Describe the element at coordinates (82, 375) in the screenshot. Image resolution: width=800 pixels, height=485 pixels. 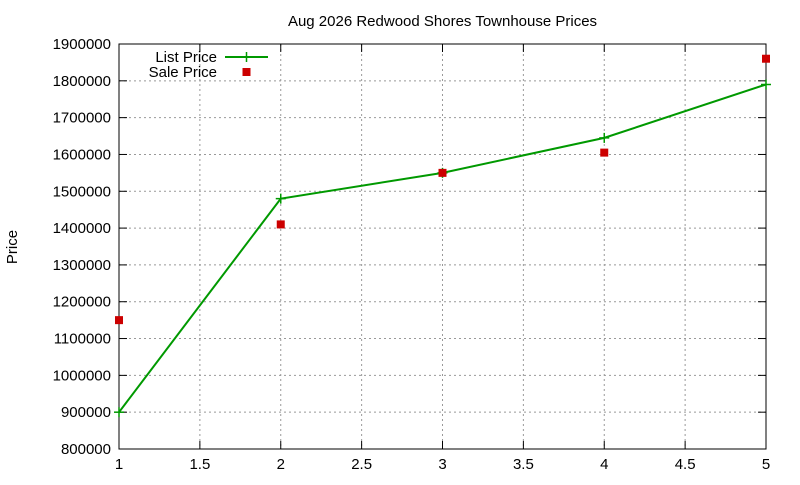
I see `y-tick-label: 1000000` at that location.